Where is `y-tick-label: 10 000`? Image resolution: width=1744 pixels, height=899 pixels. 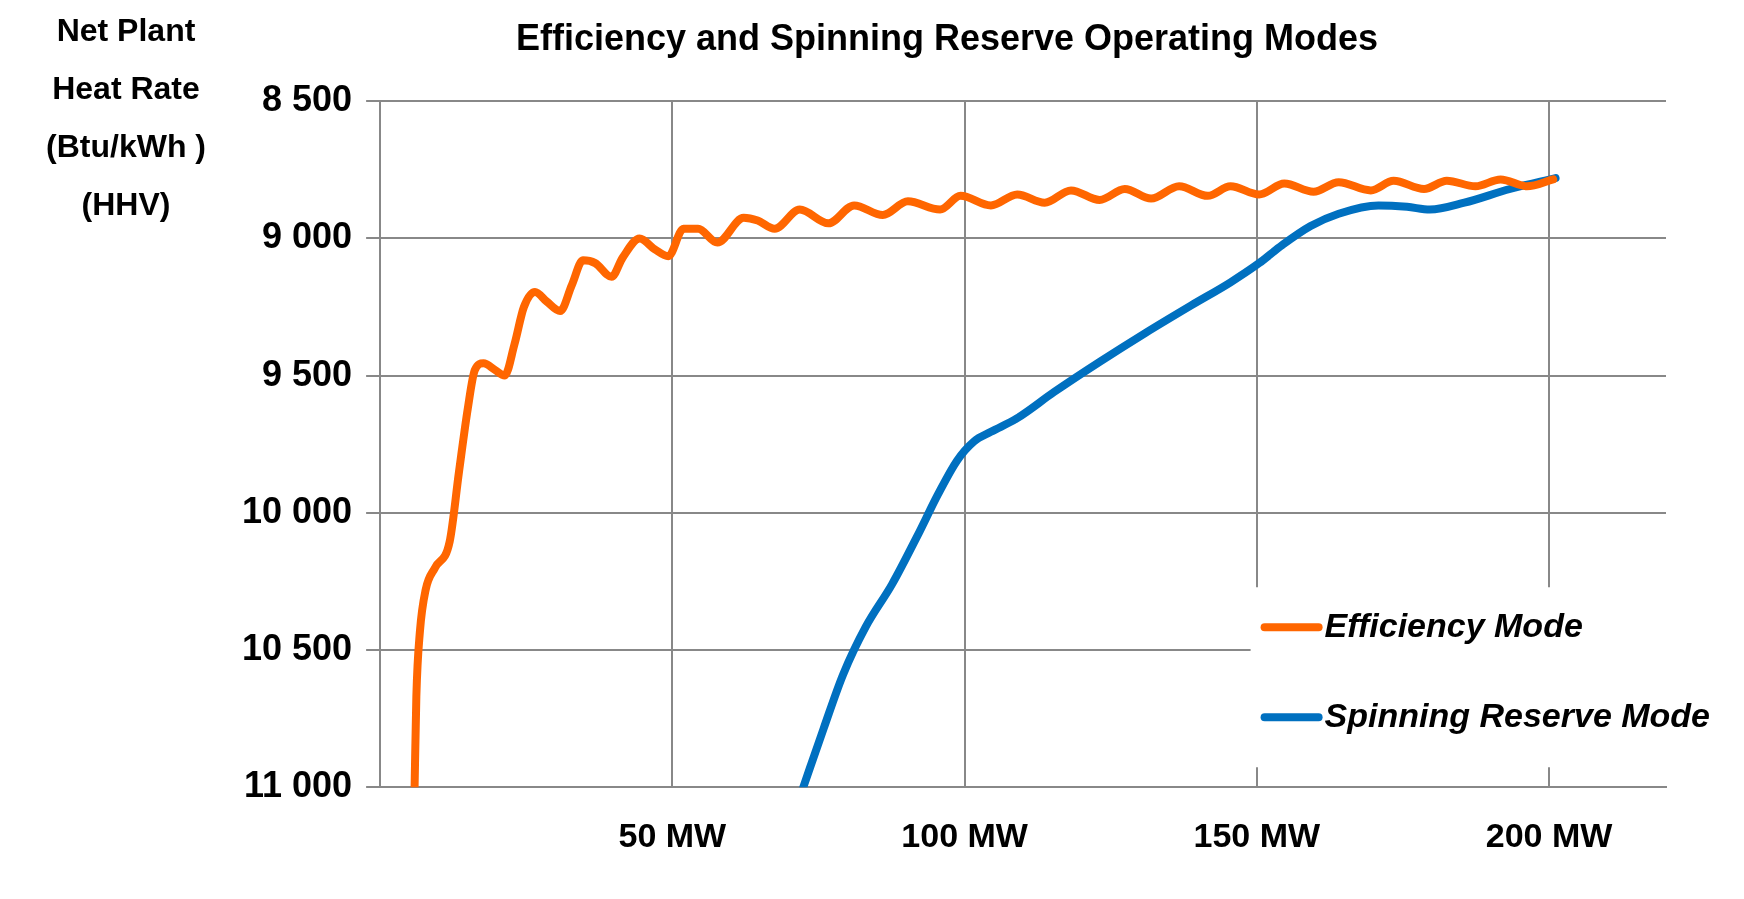
y-tick-label: 10 000 is located at coordinates (297, 510).